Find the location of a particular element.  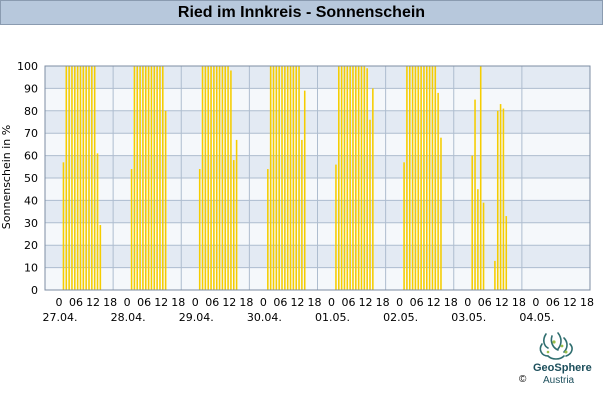

y-tick-label: 20 is located at coordinates (31, 245).